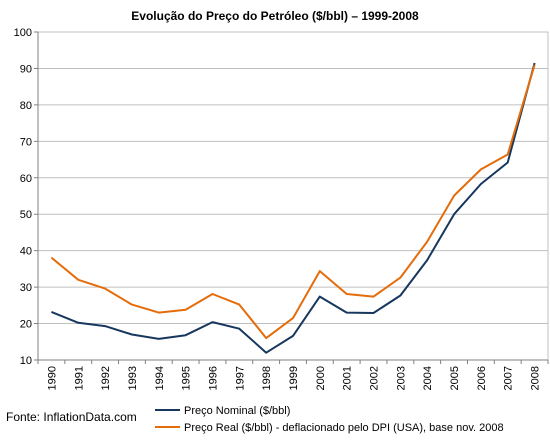 This screenshot has height=440, width=550. Describe the element at coordinates (213, 378) in the screenshot. I see `x-tick-label: 1996` at that location.